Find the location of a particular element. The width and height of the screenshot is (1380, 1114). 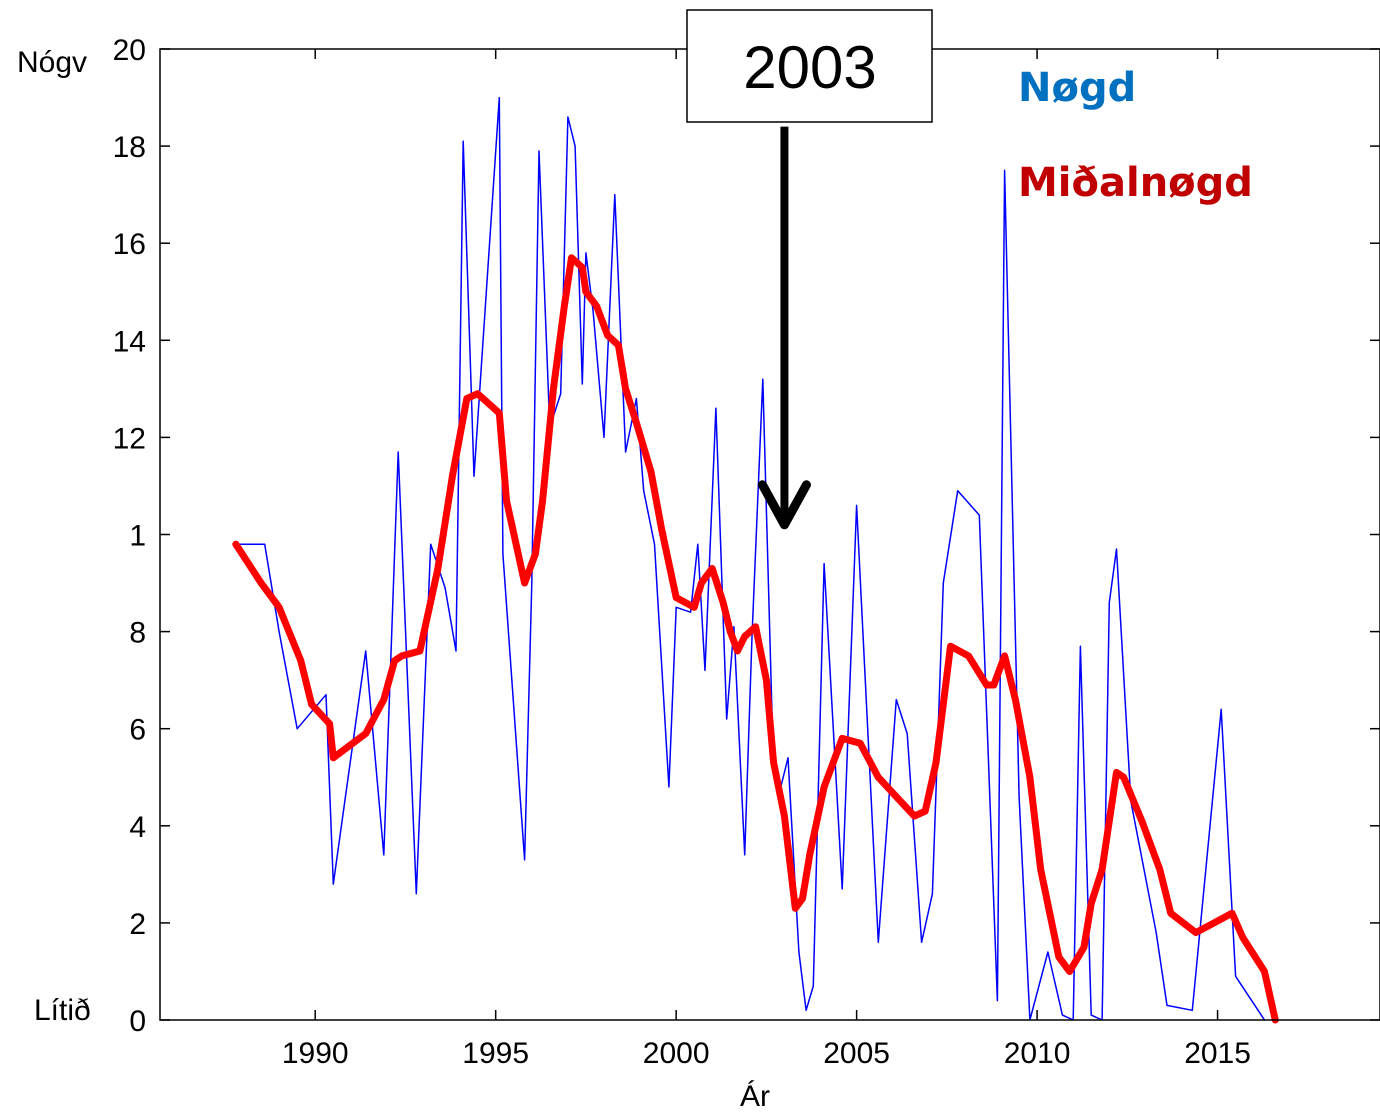

legend: Nøgd Miðalnøgd is located at coordinates (1135, 135).